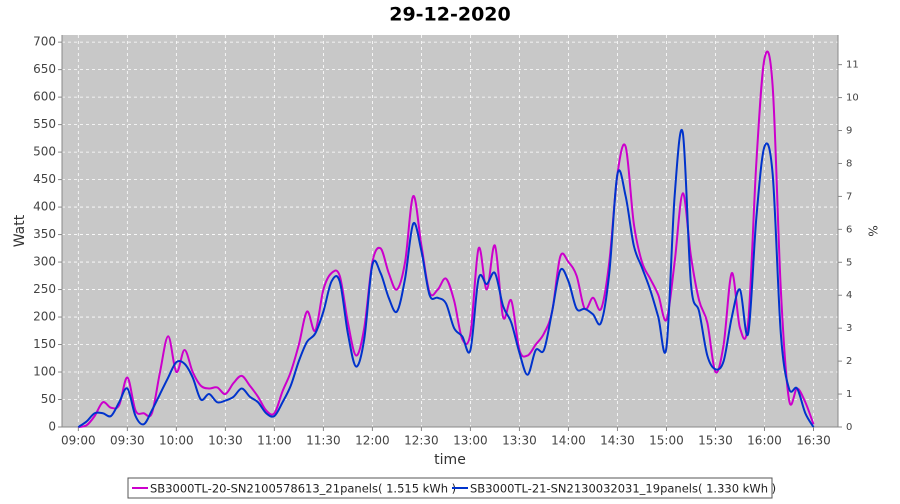  Describe the element at coordinates (764, 441) in the screenshot. I see `x-tick-label: 16:00` at that location.